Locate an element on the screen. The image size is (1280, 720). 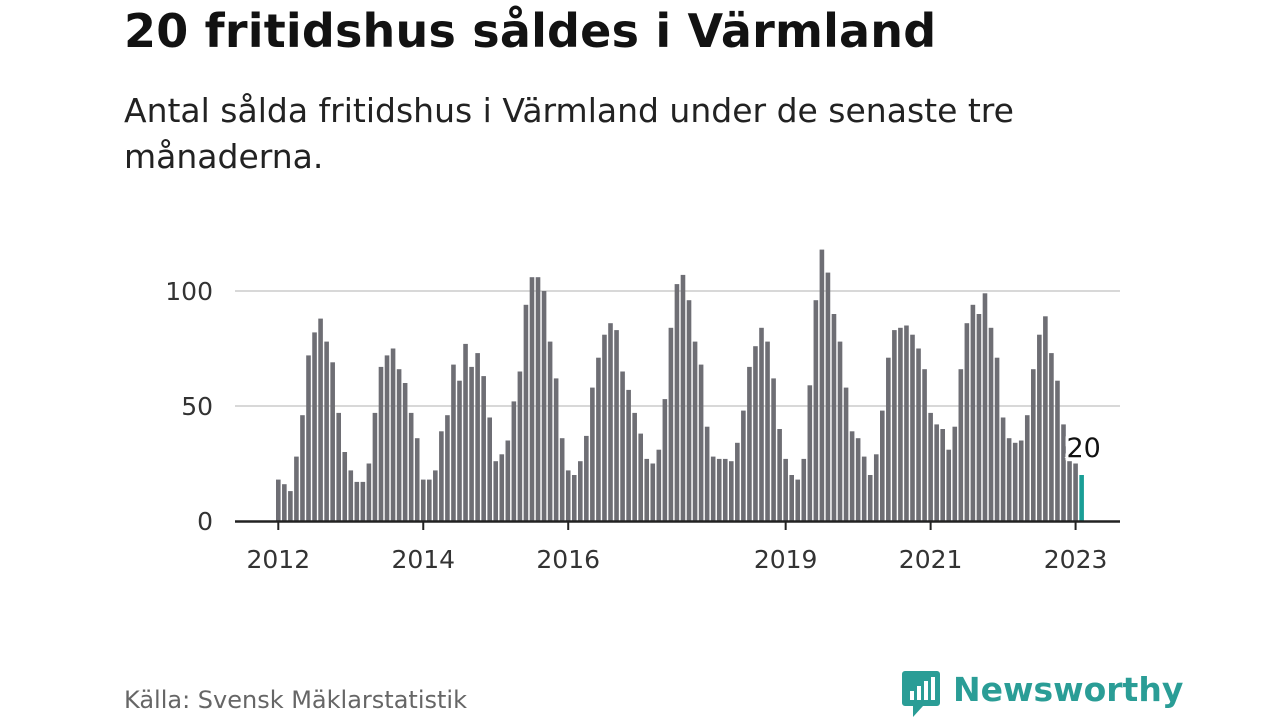
y-tick-label: 50 is located at coordinates (197, 406).